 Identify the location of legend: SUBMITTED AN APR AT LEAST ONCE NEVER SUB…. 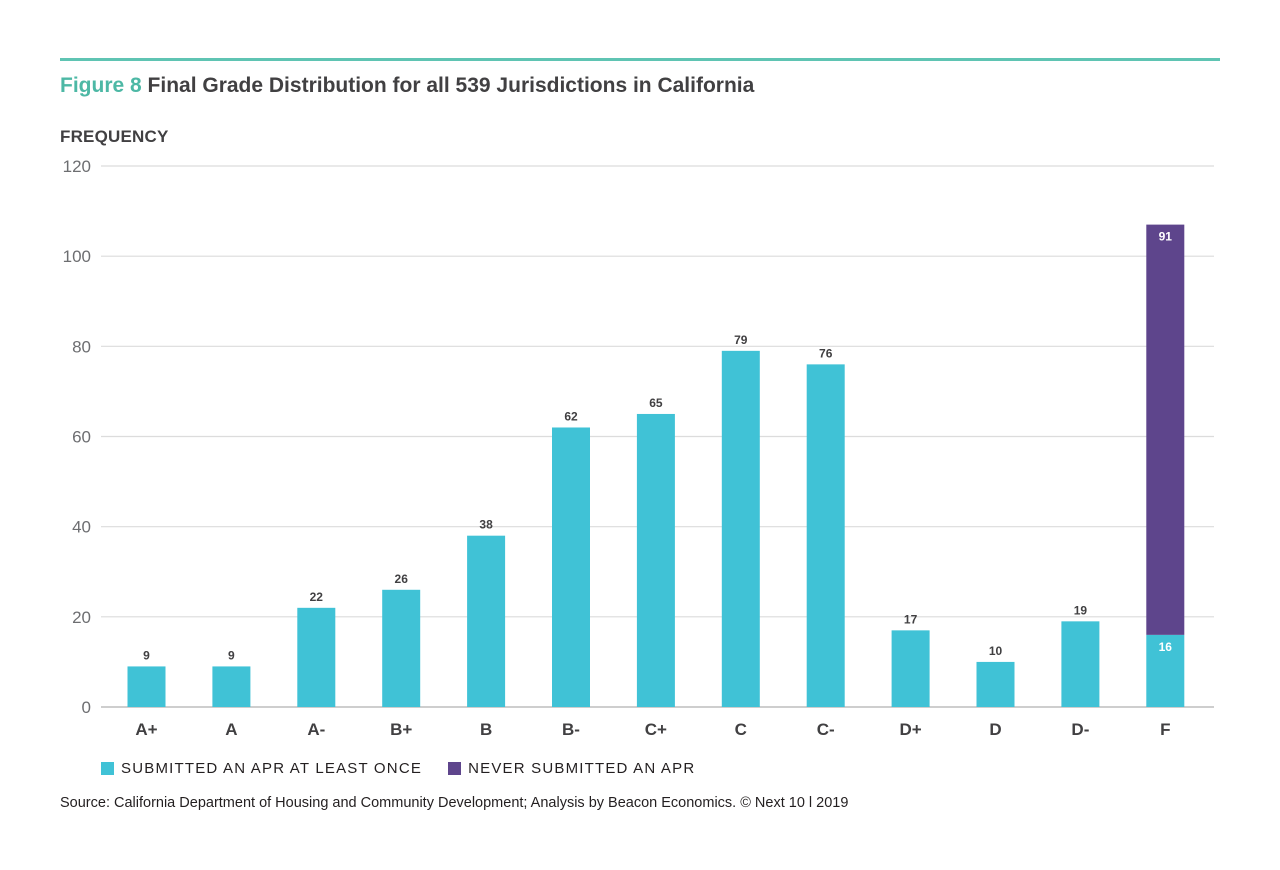
(411, 768).